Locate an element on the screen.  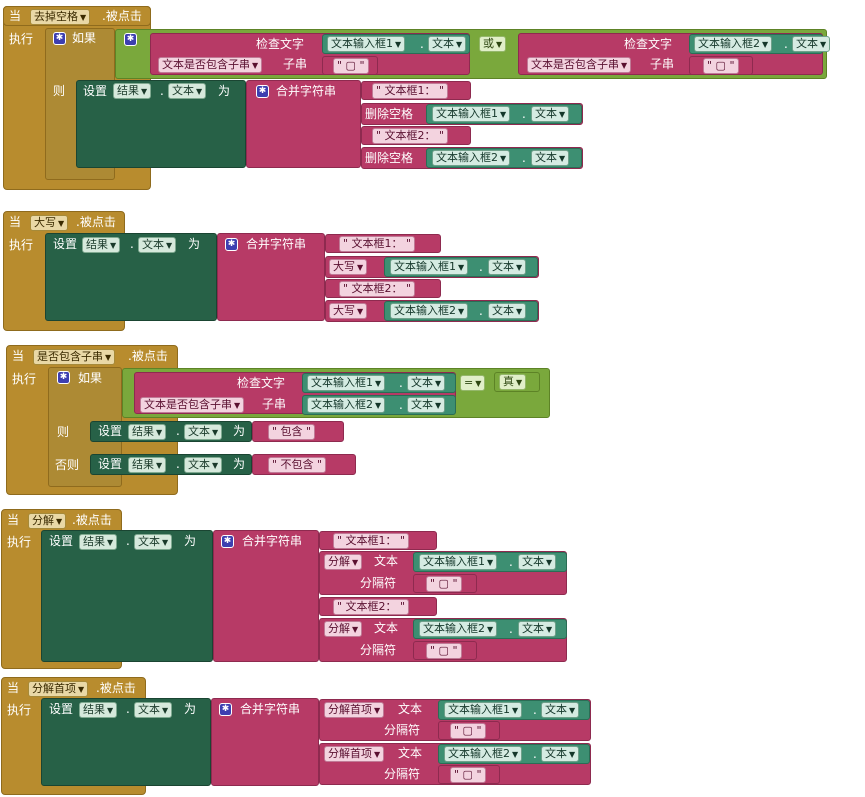
split-first-button-dropdown: 分解首项 ▼ is located at coordinates (58, 689).